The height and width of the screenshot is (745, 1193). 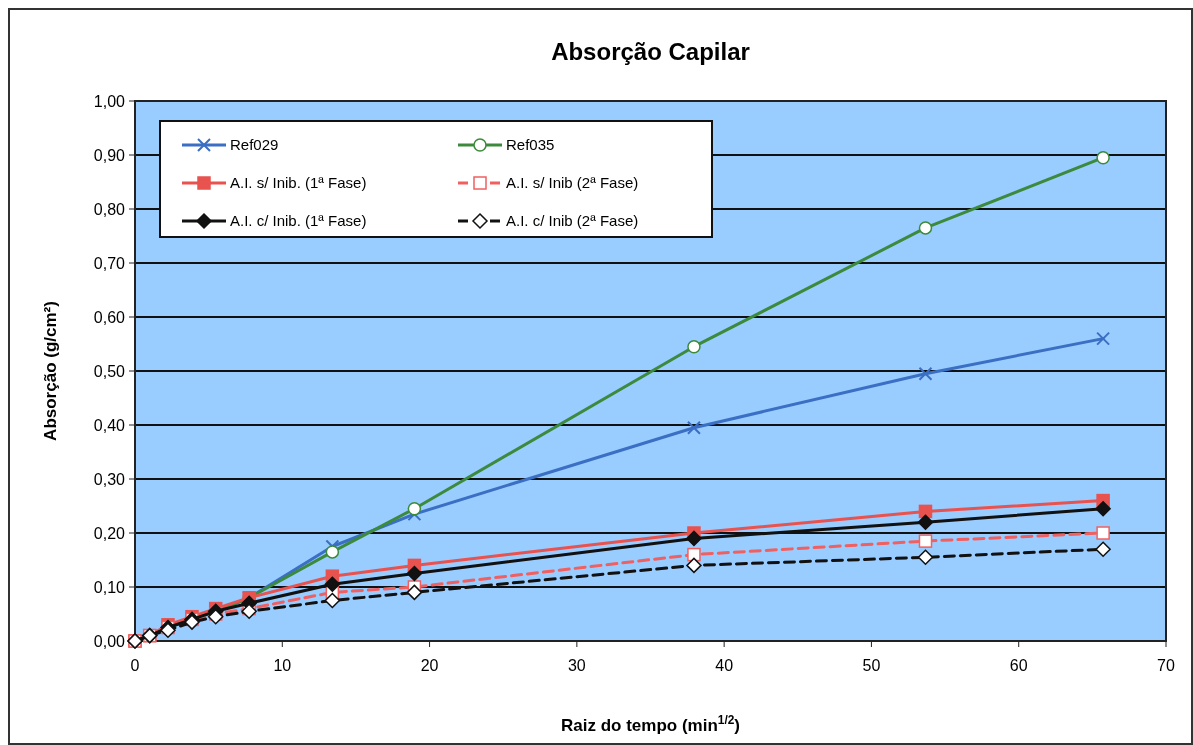 What do you see at coordinates (109, 101) in the screenshot?
I see `y-tick-label: 1,00` at bounding box center [109, 101].